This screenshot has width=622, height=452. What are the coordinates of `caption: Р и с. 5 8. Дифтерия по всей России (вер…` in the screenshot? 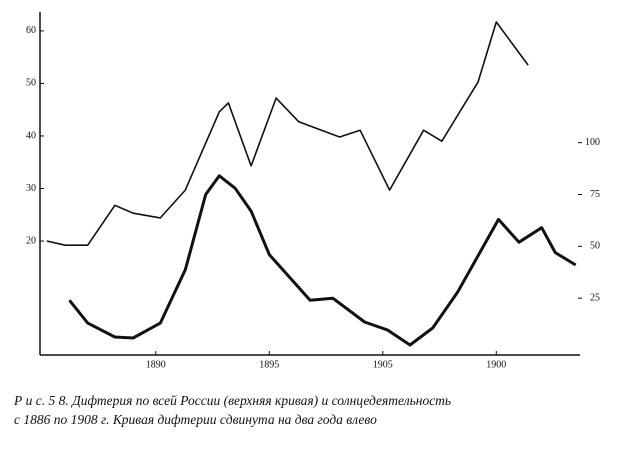 It's located at (232, 400).